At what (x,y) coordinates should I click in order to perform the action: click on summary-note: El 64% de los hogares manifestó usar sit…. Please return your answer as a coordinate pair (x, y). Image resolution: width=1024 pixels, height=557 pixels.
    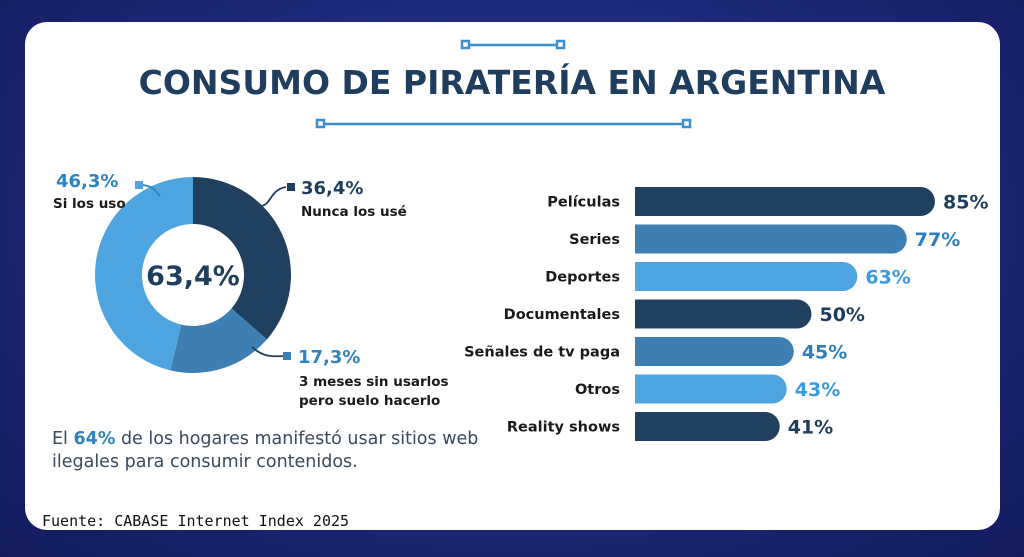
    Looking at the image, I should click on (272, 451).